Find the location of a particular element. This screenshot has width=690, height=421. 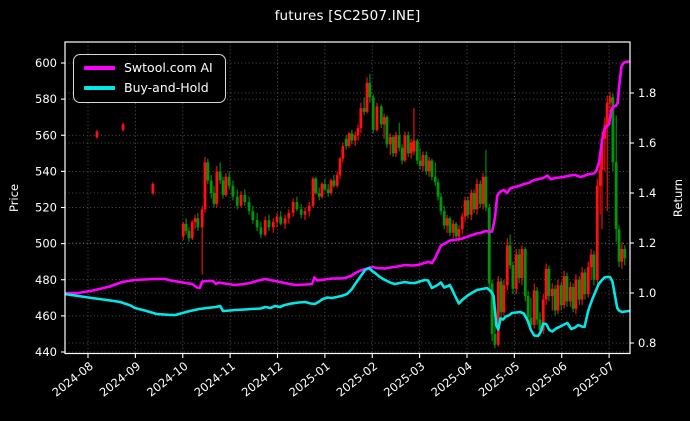

return-tick-label: 1.8 is located at coordinates (647, 93).